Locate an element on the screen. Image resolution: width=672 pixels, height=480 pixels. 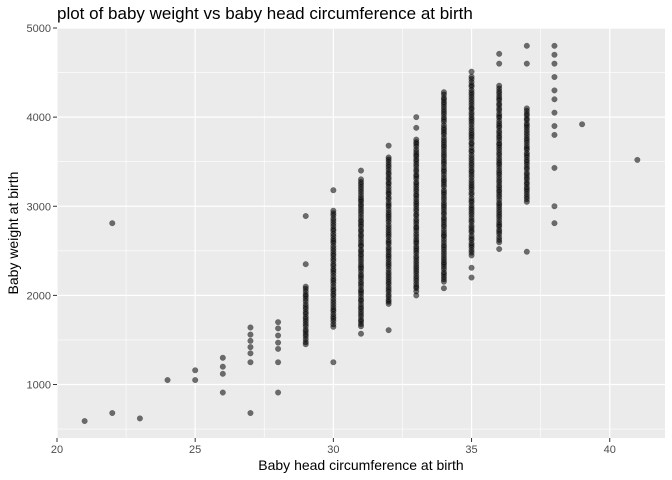
y-axis-title: Baby weight at birth is located at coordinates (13, 233).